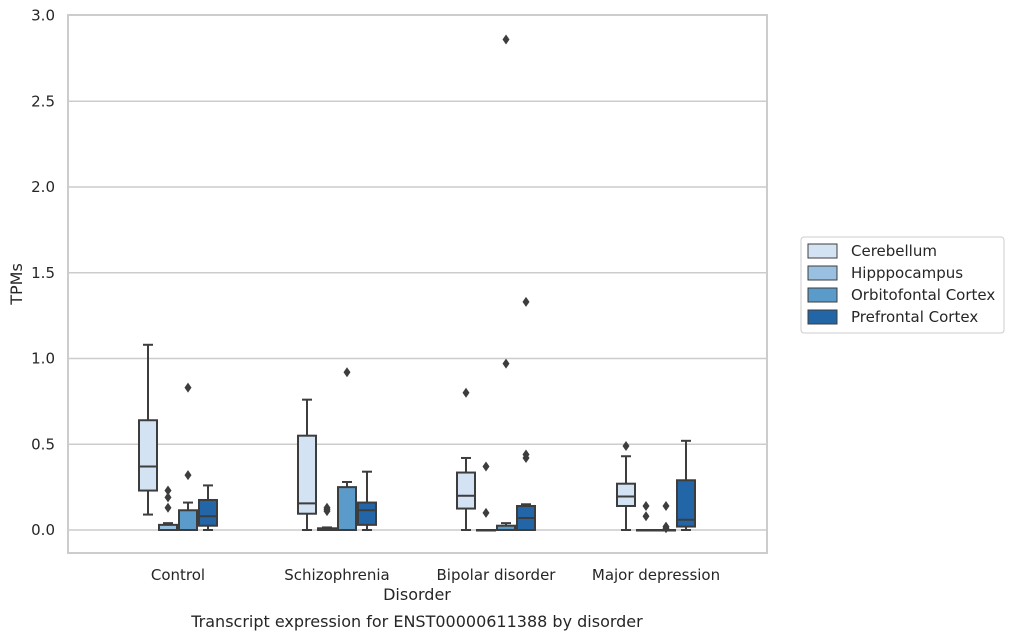 The width and height of the screenshot is (1014, 640). I want to click on legend-label: Orbitofontal Cortex, so click(923, 295).